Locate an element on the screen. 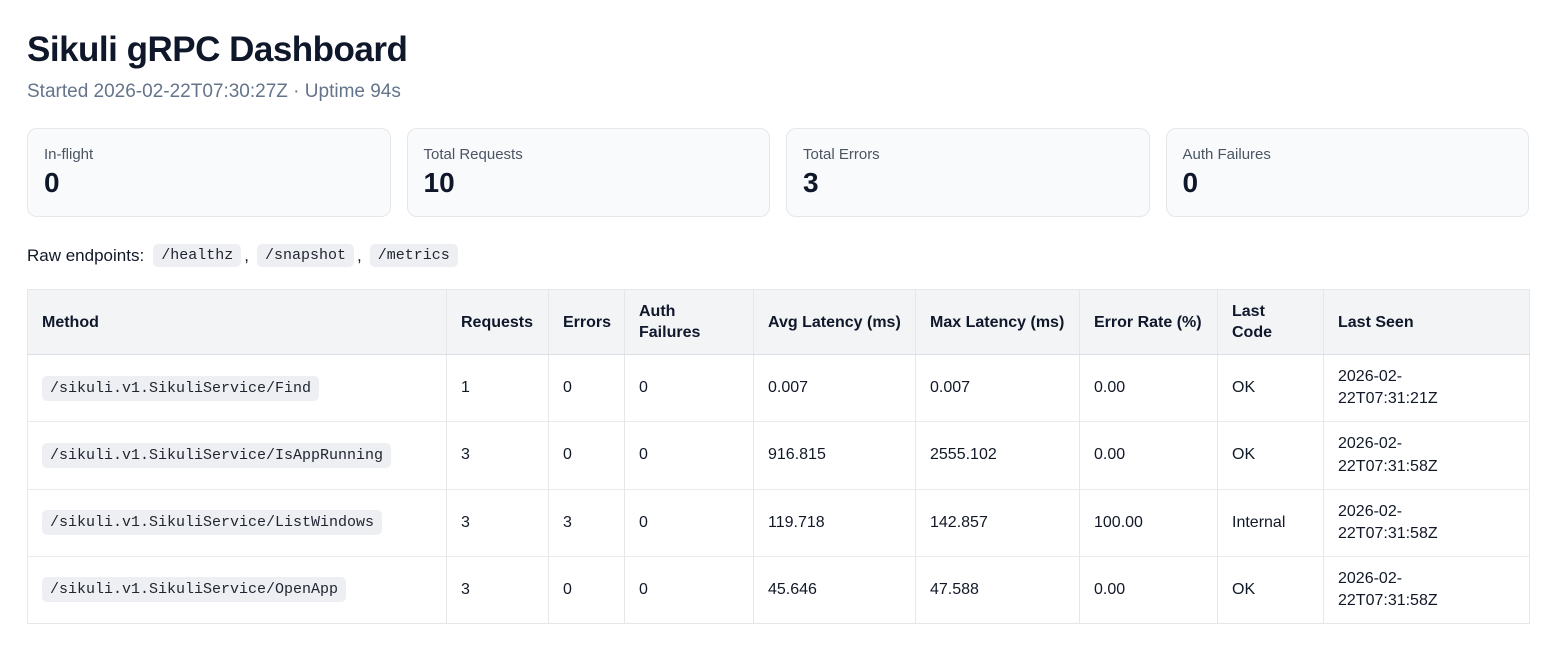 The width and height of the screenshot is (1556, 658). column-header-last-code: Last Code is located at coordinates (1270, 322).